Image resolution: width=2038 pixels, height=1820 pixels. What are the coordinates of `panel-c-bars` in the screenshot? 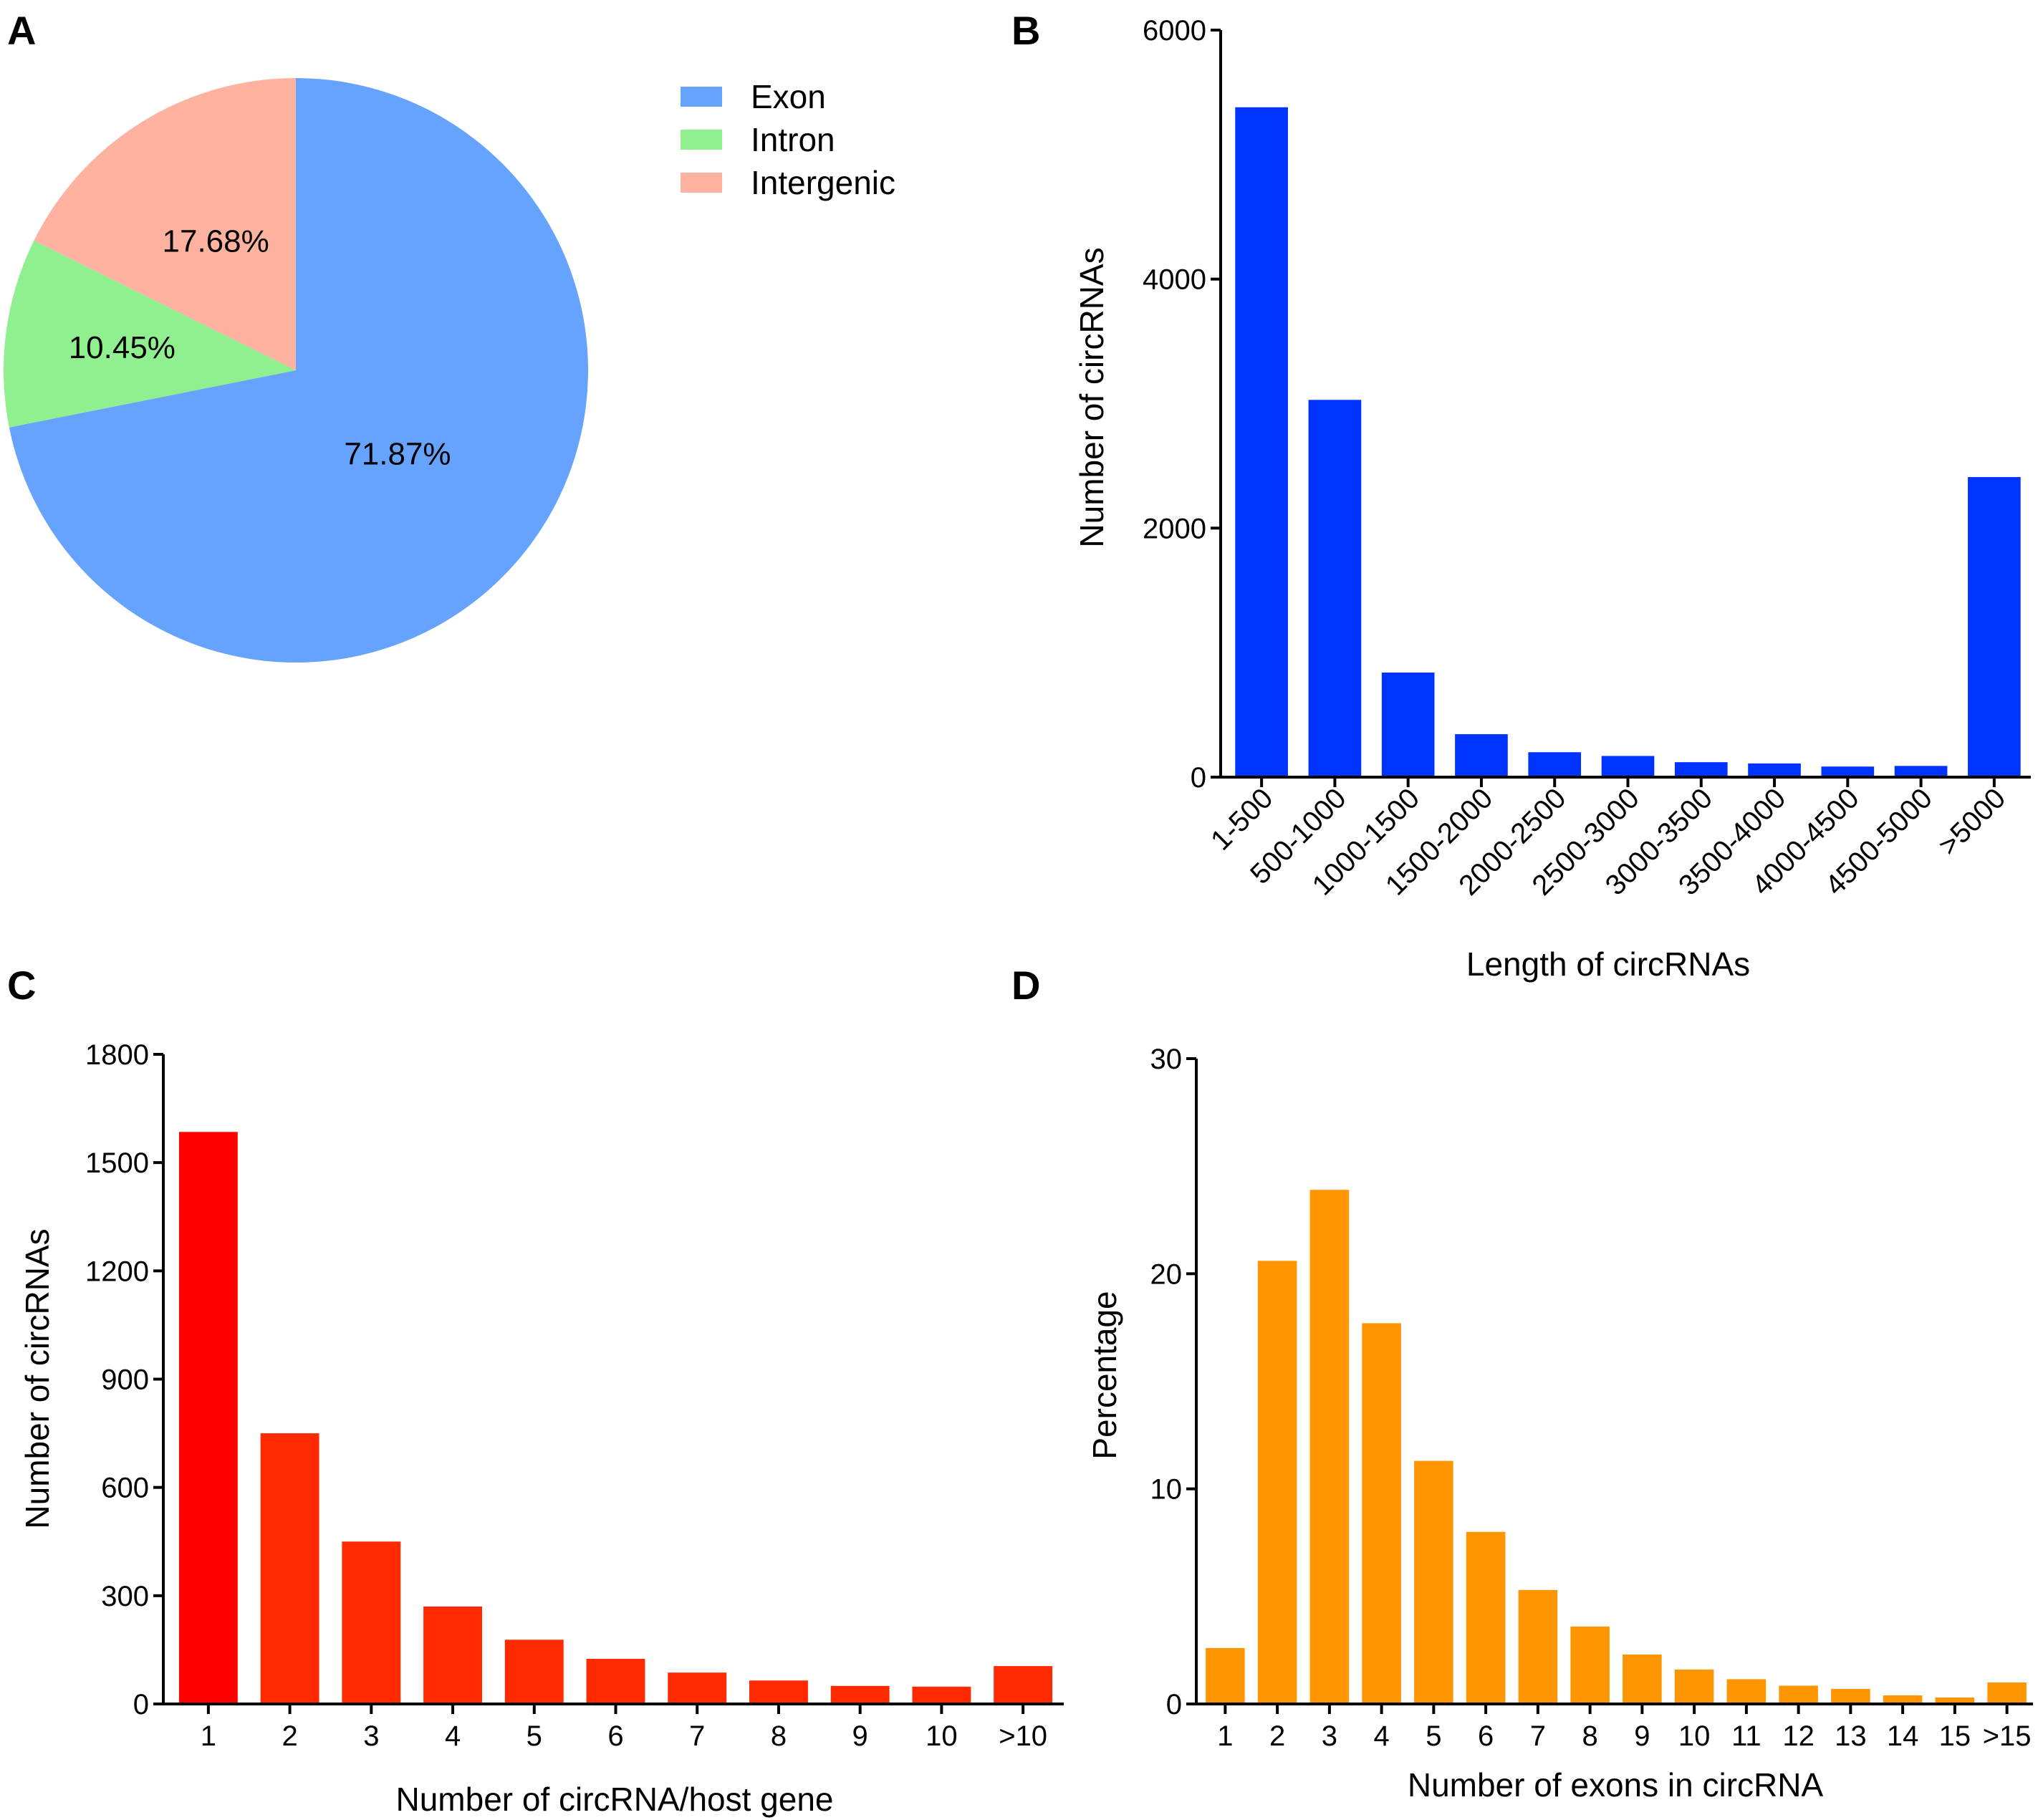 It's located at (615, 1418).